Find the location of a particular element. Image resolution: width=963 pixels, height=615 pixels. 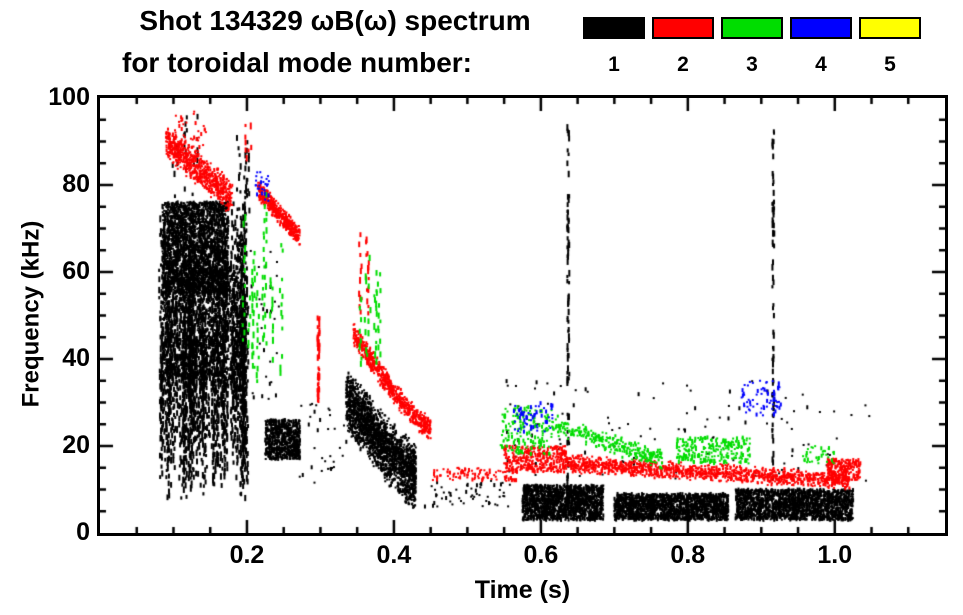

figure-subtitle: for toroidal mode number: is located at coordinates (297, 62).